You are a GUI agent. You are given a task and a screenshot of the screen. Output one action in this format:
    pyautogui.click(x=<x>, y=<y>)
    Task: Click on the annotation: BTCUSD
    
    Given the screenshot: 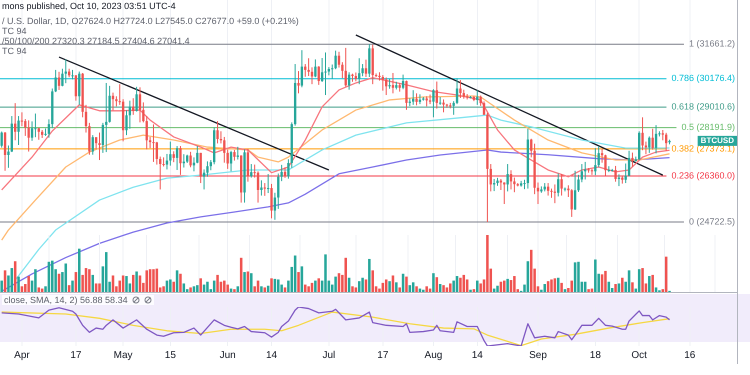 What is the action you would take?
    pyautogui.click(x=717, y=141)
    